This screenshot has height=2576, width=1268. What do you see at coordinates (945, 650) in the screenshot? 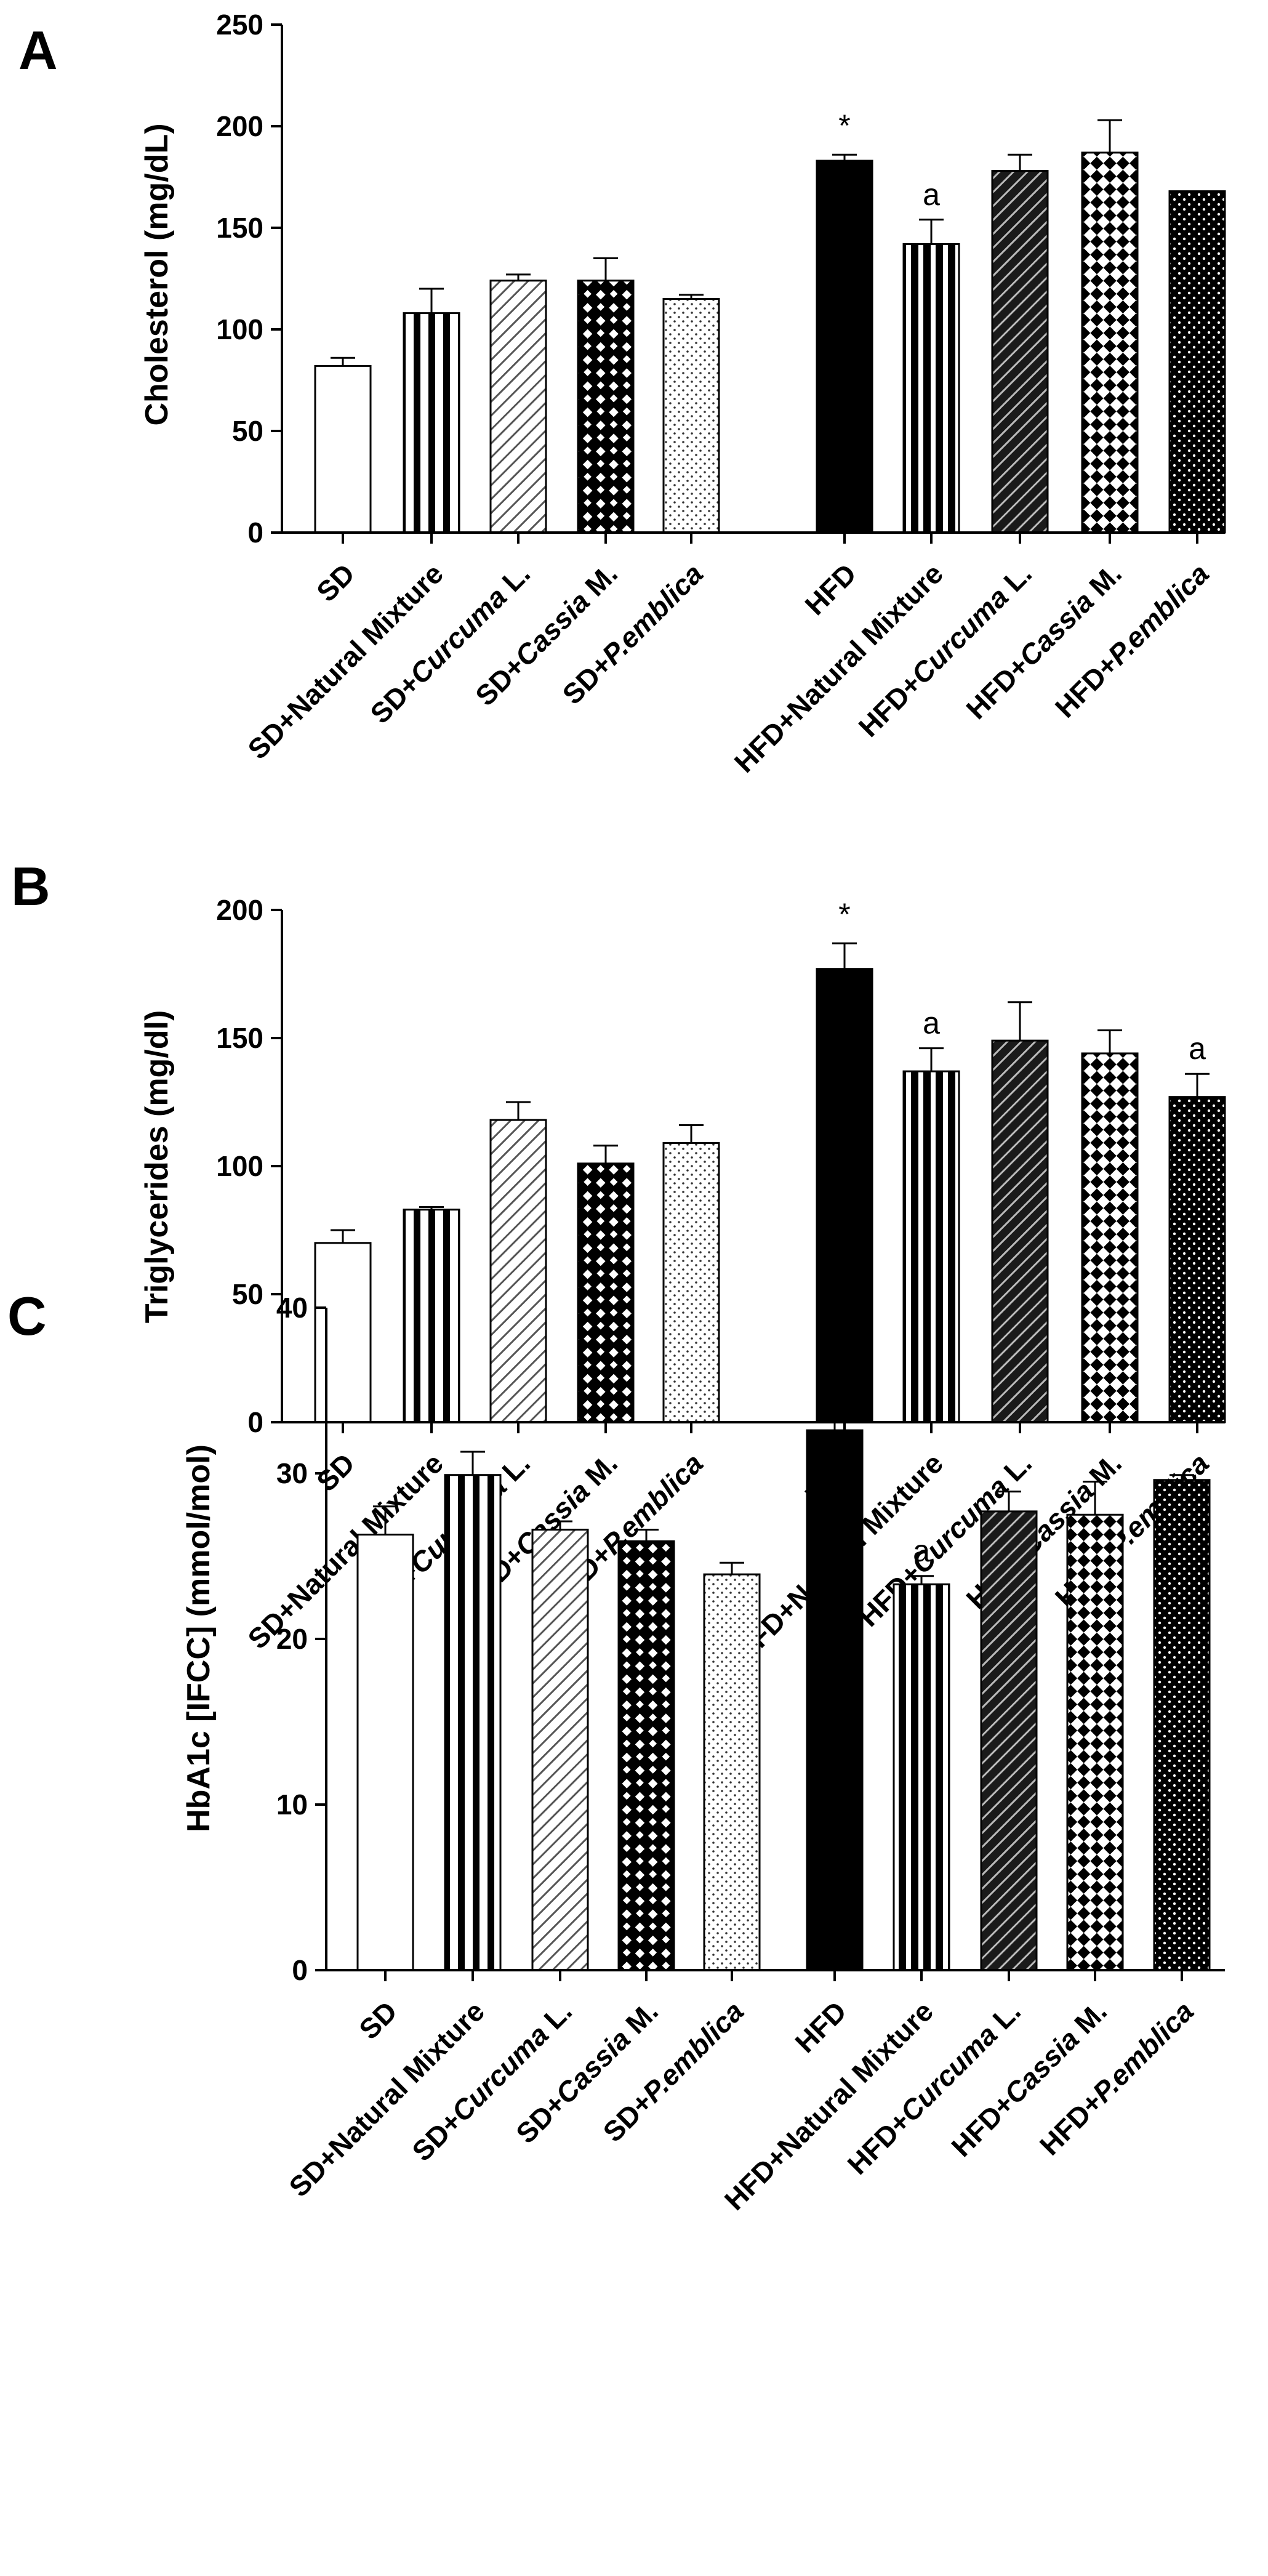
I see `x-tick-label: HFD+Curcuma L.` at bounding box center [945, 650].